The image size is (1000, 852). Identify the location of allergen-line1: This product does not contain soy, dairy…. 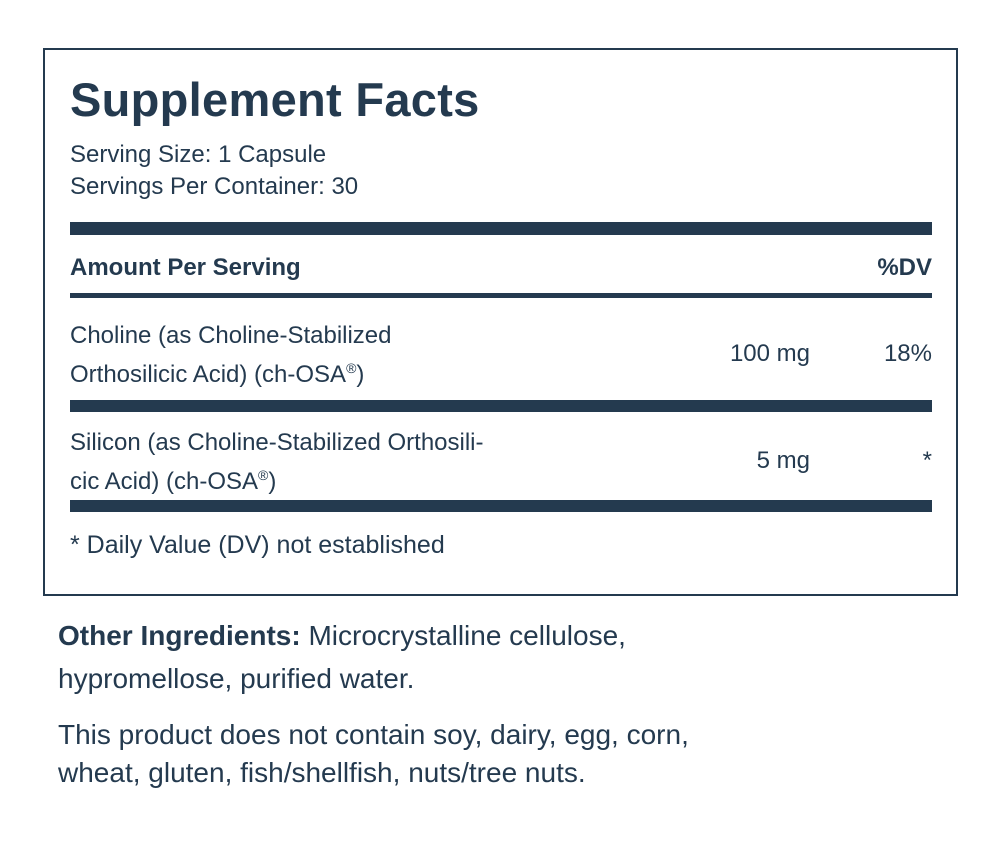
(373, 734).